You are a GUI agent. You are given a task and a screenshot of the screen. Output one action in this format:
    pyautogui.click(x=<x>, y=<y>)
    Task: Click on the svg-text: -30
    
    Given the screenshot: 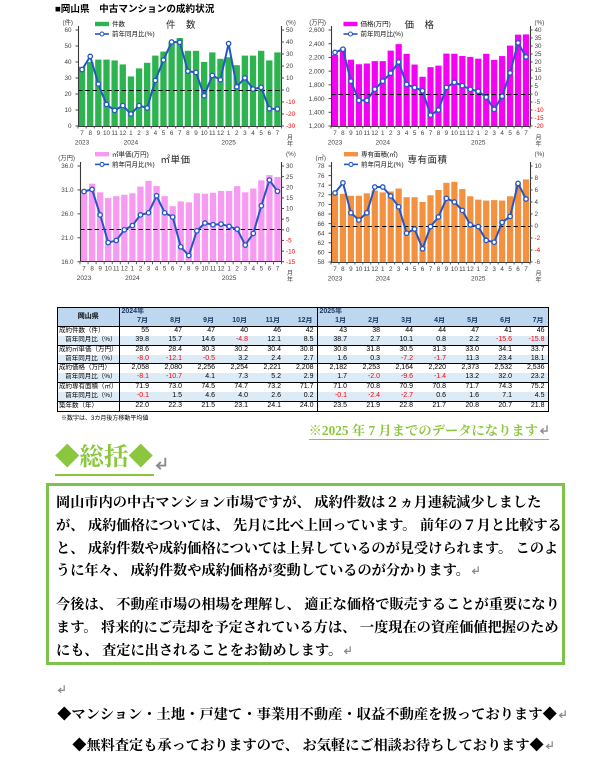 What is the action you would take?
    pyautogui.click(x=291, y=126)
    